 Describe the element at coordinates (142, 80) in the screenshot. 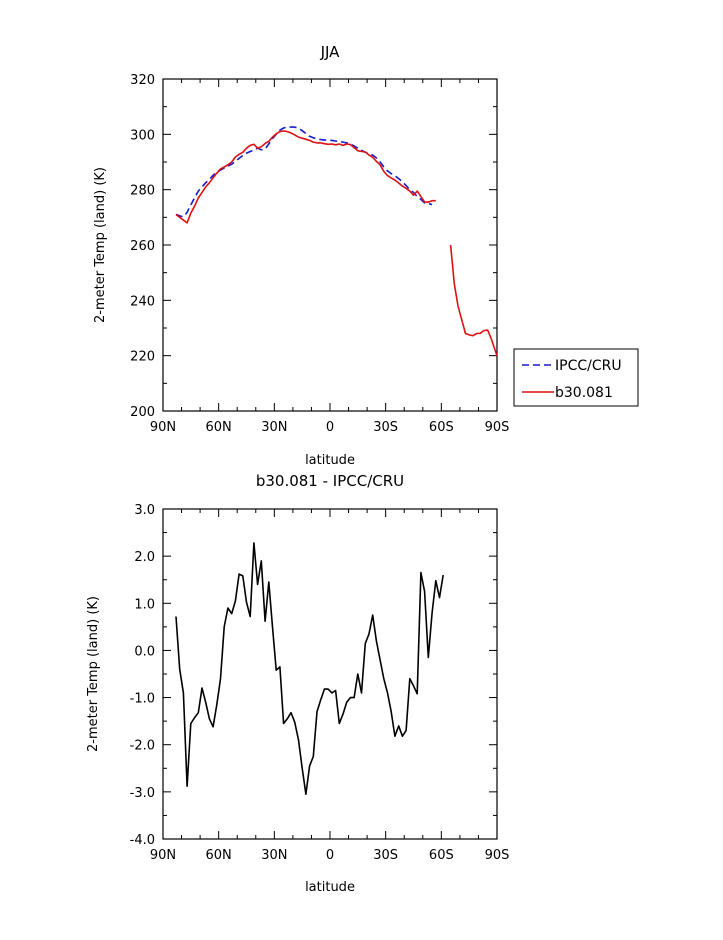

I see `y-tick-label: 320` at that location.